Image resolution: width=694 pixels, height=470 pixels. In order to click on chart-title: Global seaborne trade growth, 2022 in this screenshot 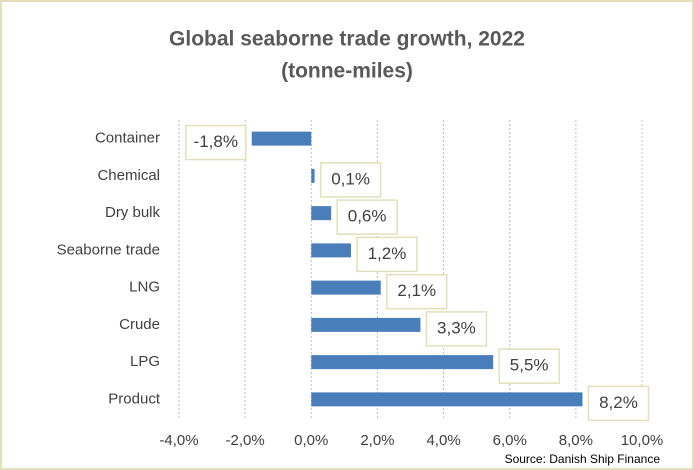, I will do `click(347, 39)`.